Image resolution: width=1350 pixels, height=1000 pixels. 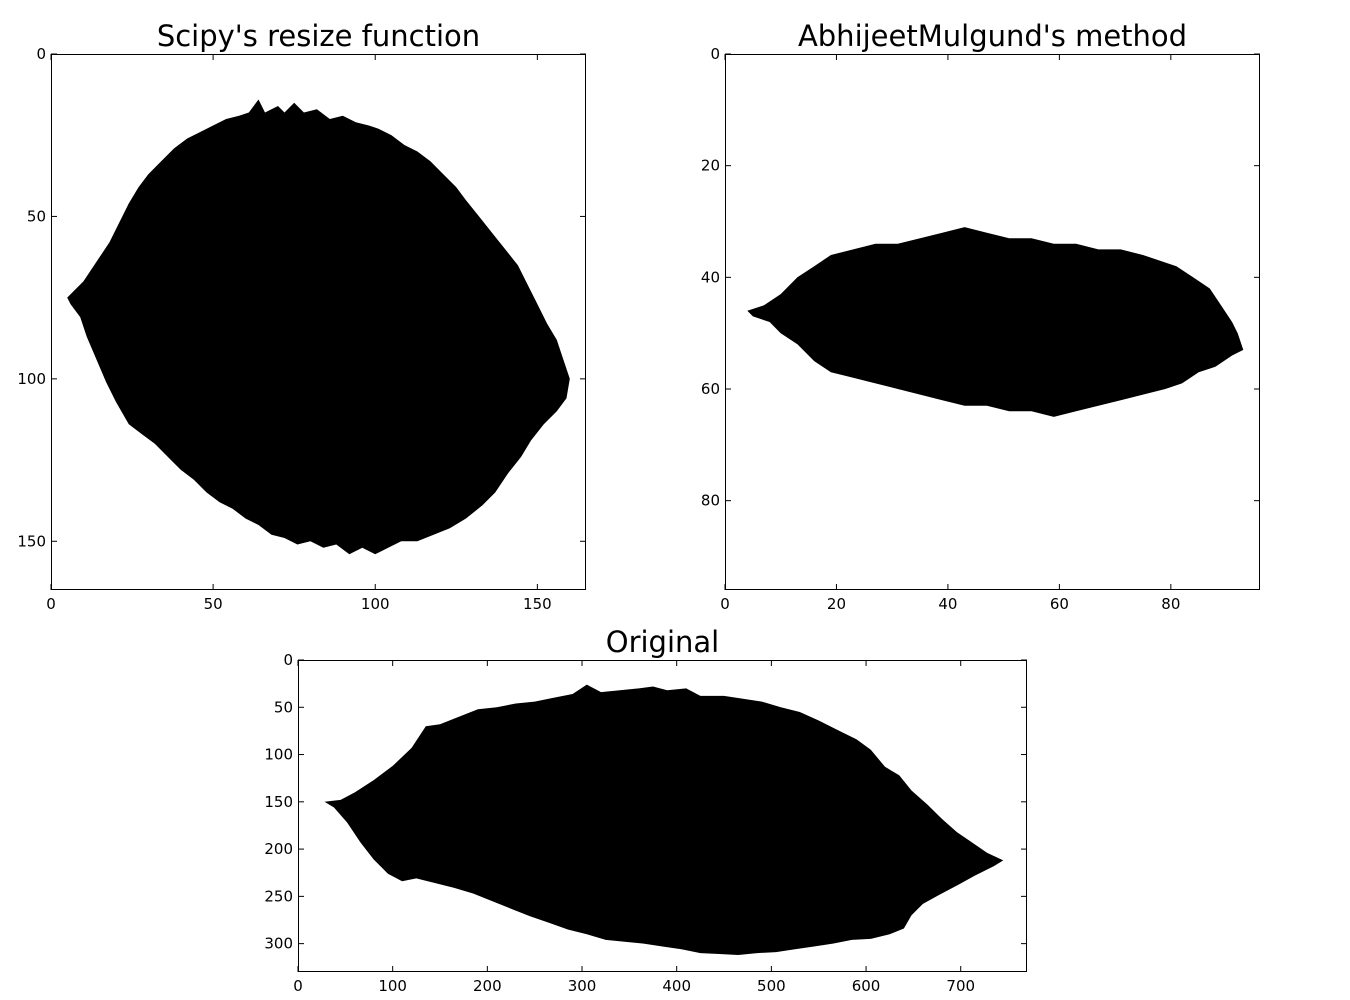 I want to click on y-tick-label: 250, so click(x=278, y=896).